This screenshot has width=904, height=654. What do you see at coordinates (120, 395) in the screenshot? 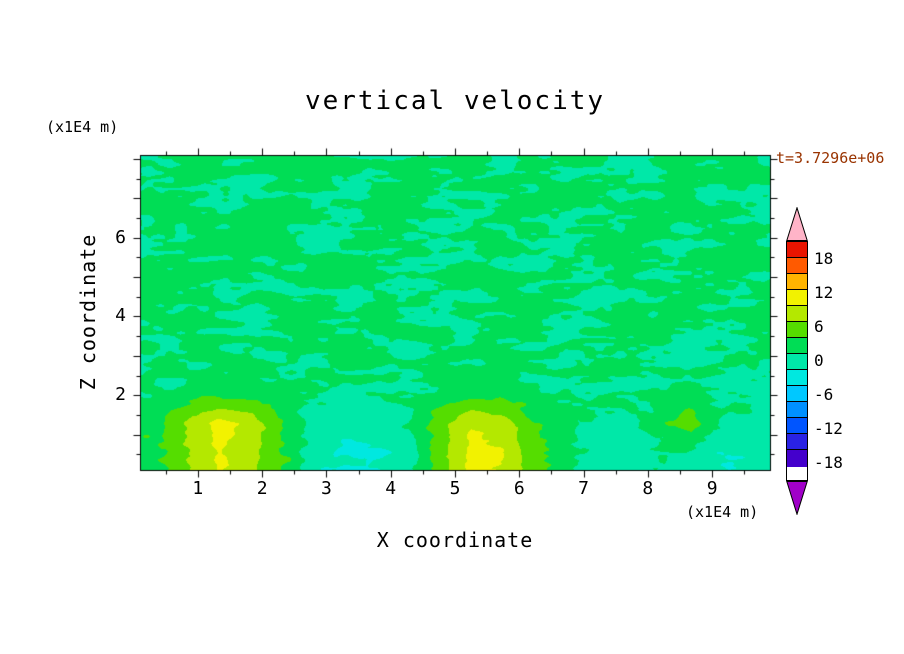
I see `z-tick-label: 2` at bounding box center [120, 395].